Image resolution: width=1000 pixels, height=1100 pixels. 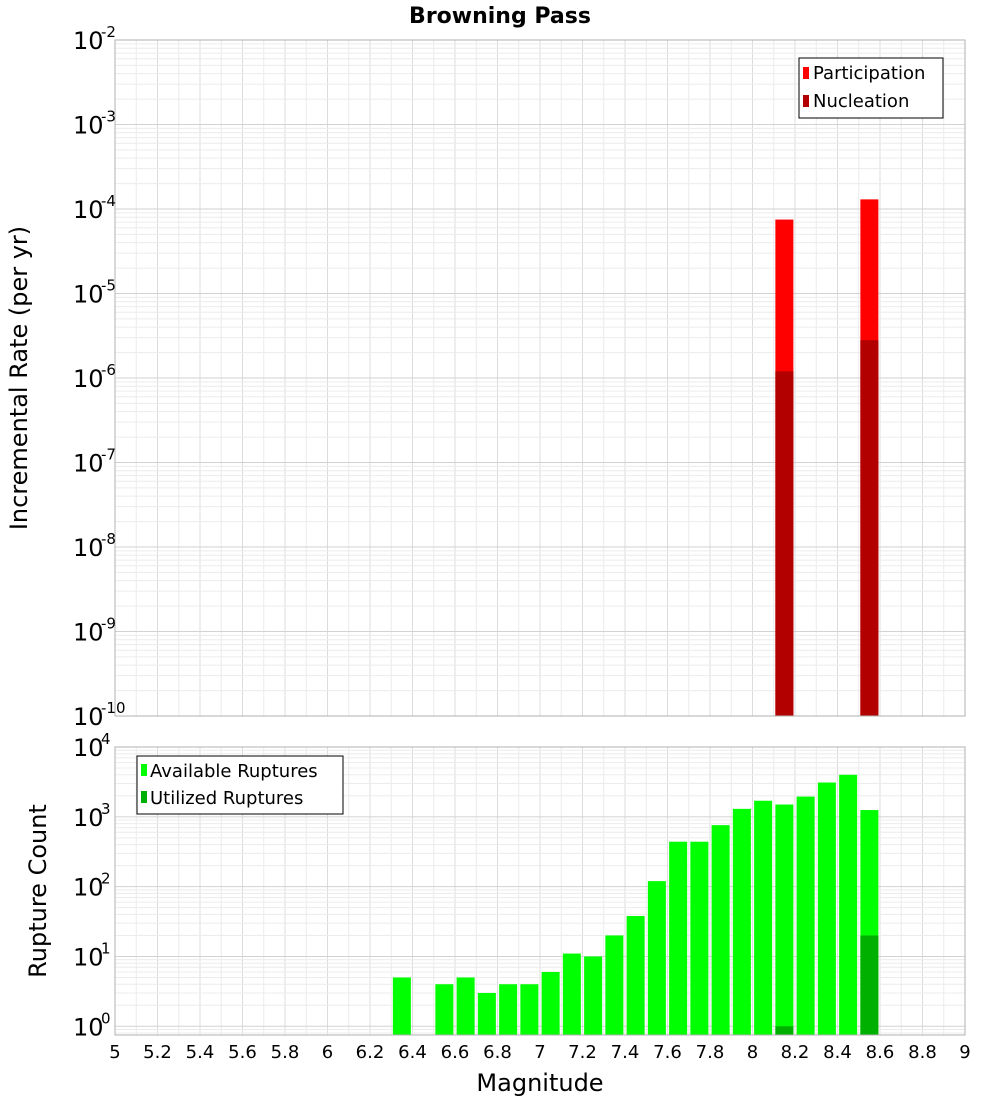 I want to click on y-tick-label-exponent: 3, so click(x=106, y=809).